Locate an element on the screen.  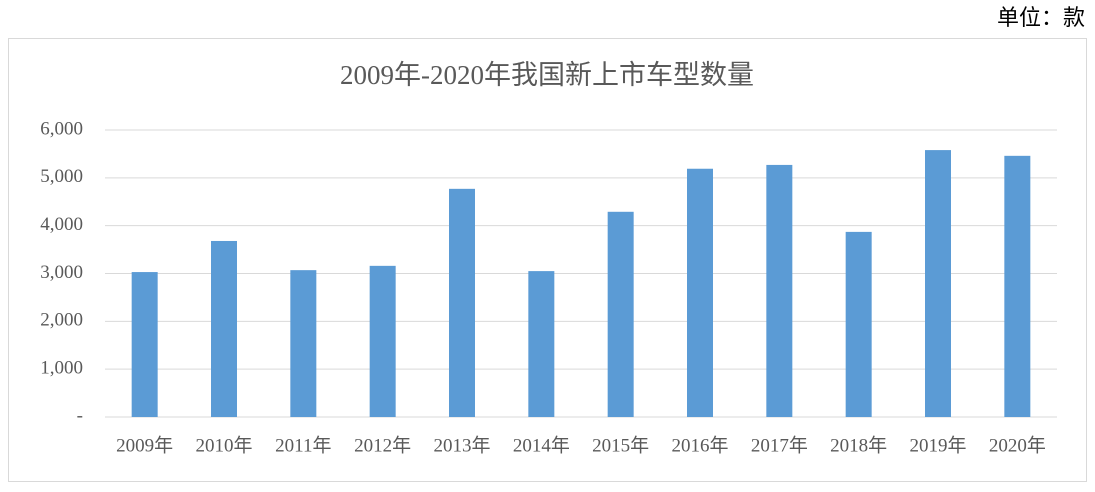
y-tick-label: 6,000 is located at coordinates (61, 128).